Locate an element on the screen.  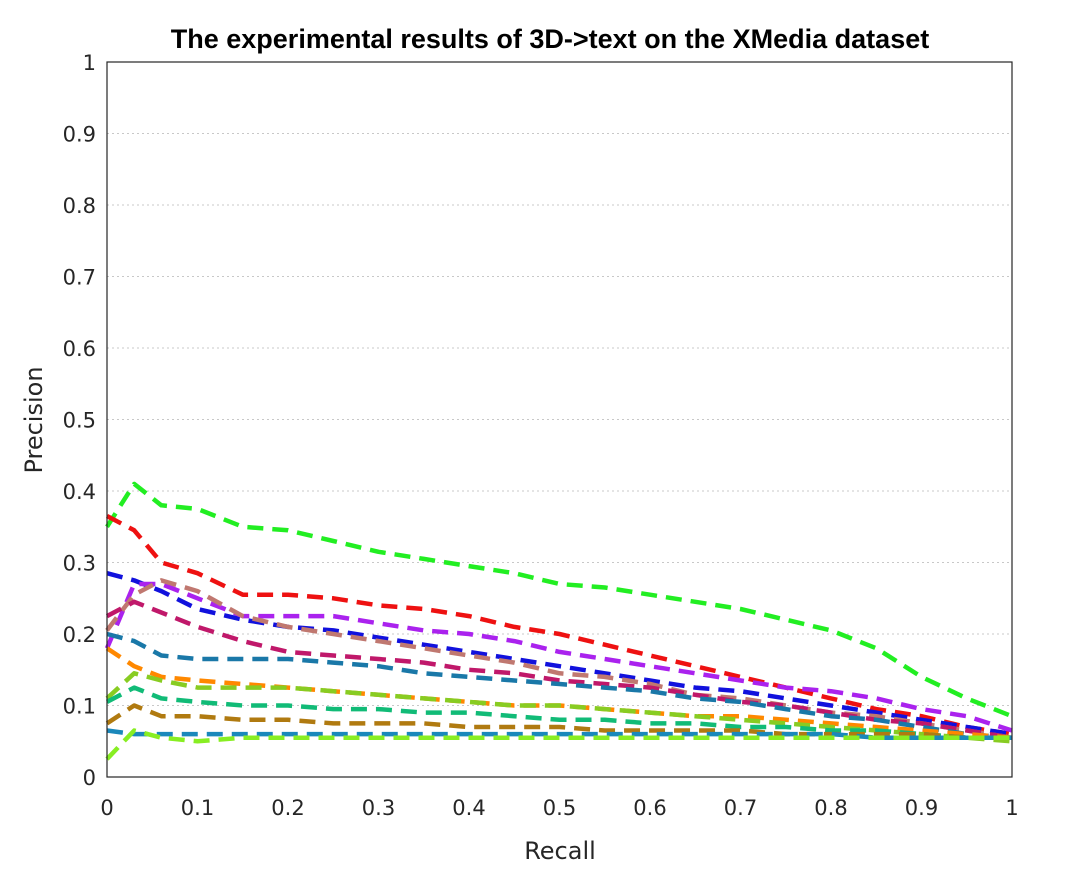
y-tick-label: 0.6 is located at coordinates (79, 349).